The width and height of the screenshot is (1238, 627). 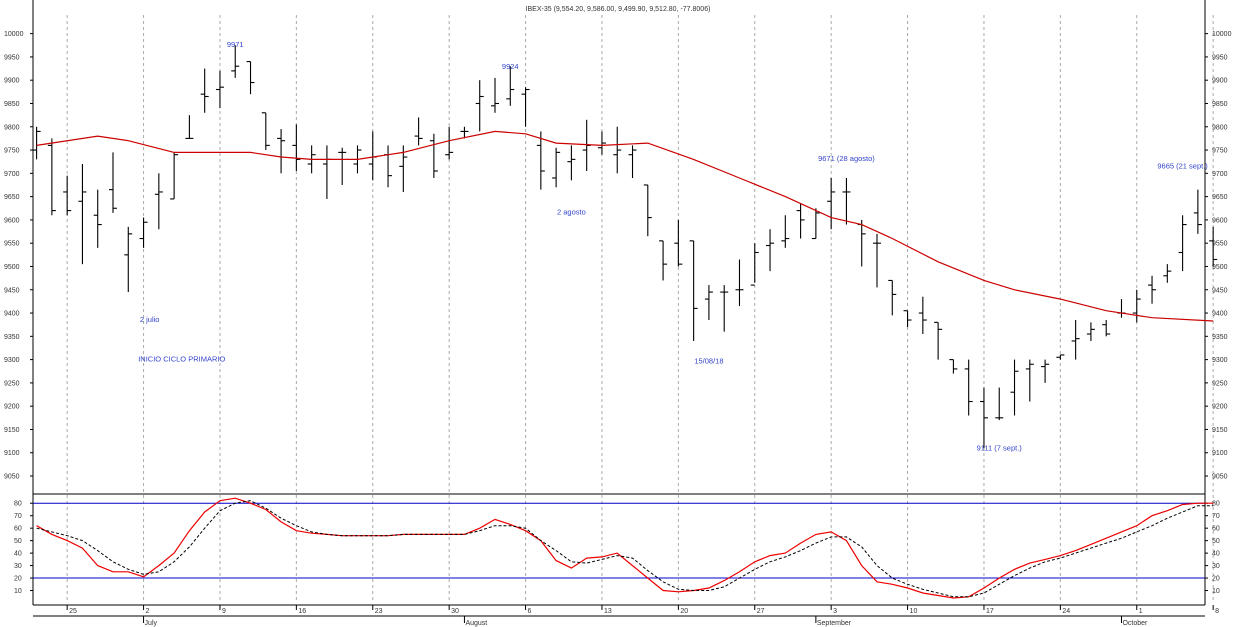 I want to click on price-annotation: 9971, so click(x=235, y=44).